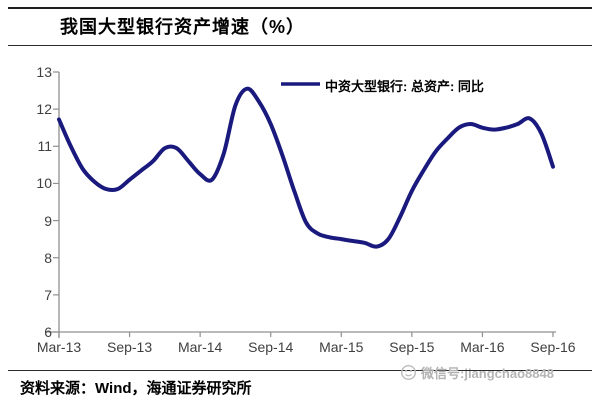 This screenshot has height=404, width=600. I want to click on y-tick-label: 10, so click(44, 183).